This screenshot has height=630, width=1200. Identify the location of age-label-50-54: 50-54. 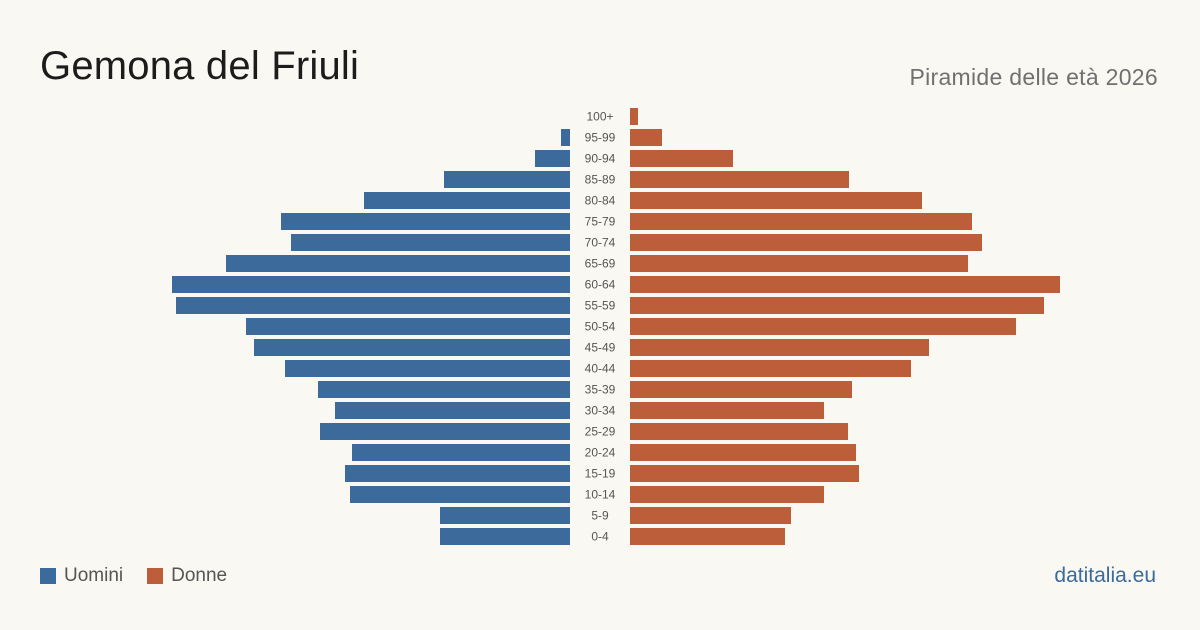
(600, 327).